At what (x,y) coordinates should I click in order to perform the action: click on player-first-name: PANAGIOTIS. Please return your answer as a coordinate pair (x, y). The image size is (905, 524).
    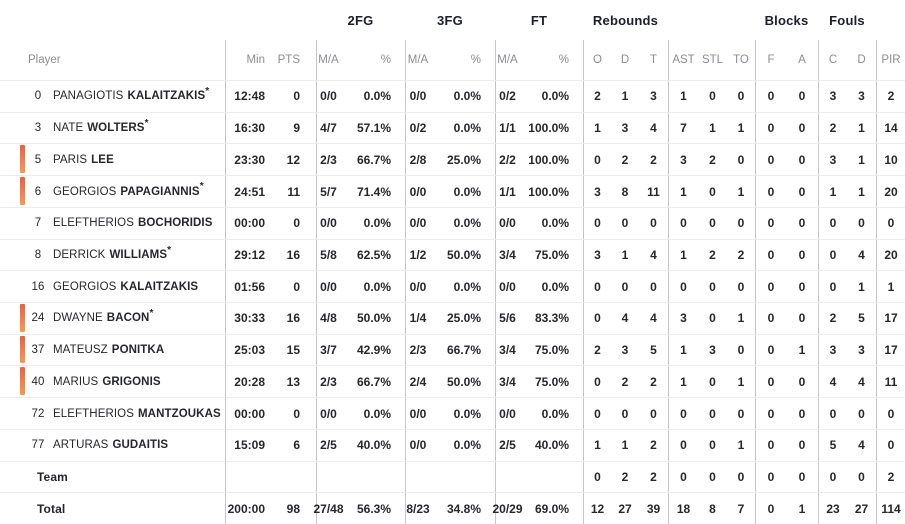
    Looking at the image, I should click on (88, 96).